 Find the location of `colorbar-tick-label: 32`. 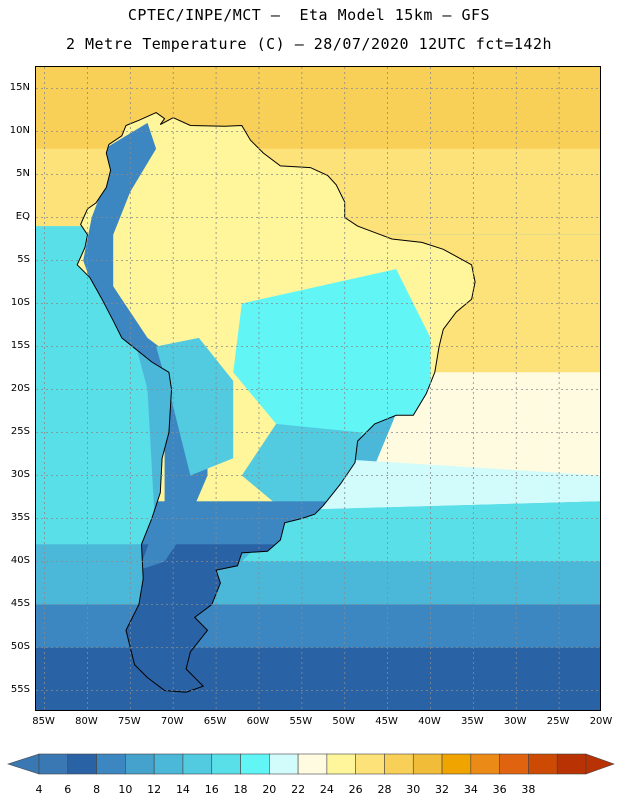

colorbar-tick-label: 32 is located at coordinates (442, 789).